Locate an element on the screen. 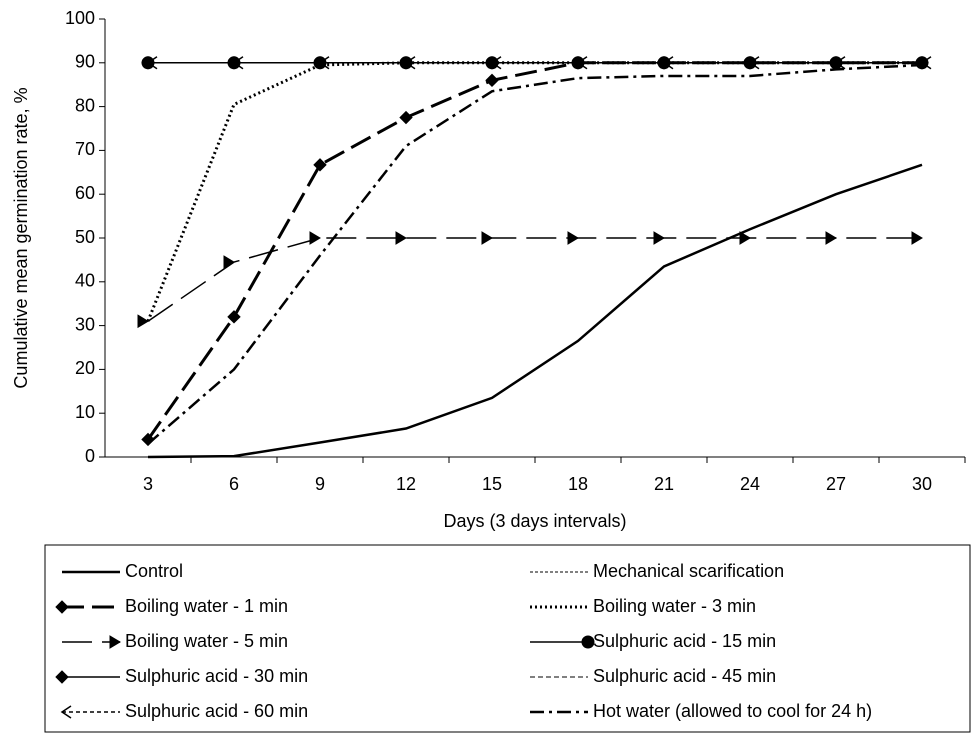 The image size is (975, 738). legend-label: Boiling water - 1 min is located at coordinates (206, 606).